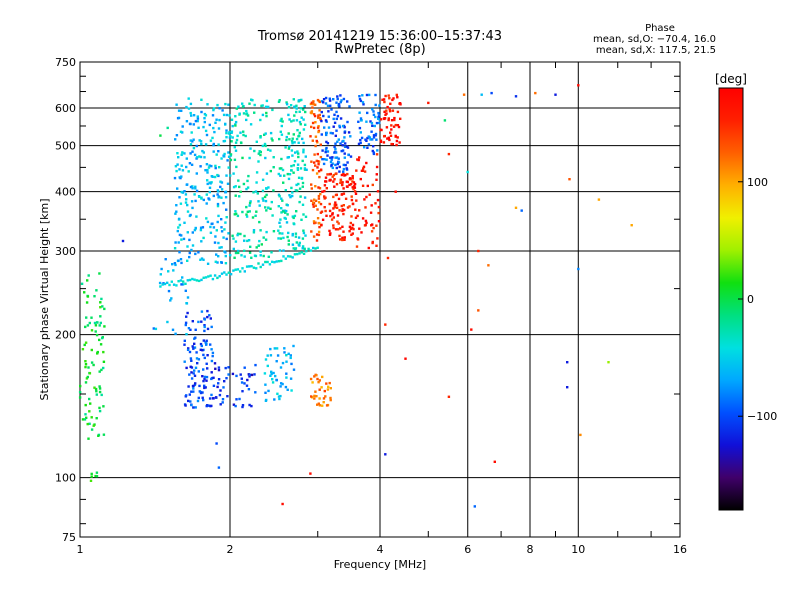 The image size is (800, 600). Describe the element at coordinates (578, 549) in the screenshot. I see `x-tick-label: 10` at that location.